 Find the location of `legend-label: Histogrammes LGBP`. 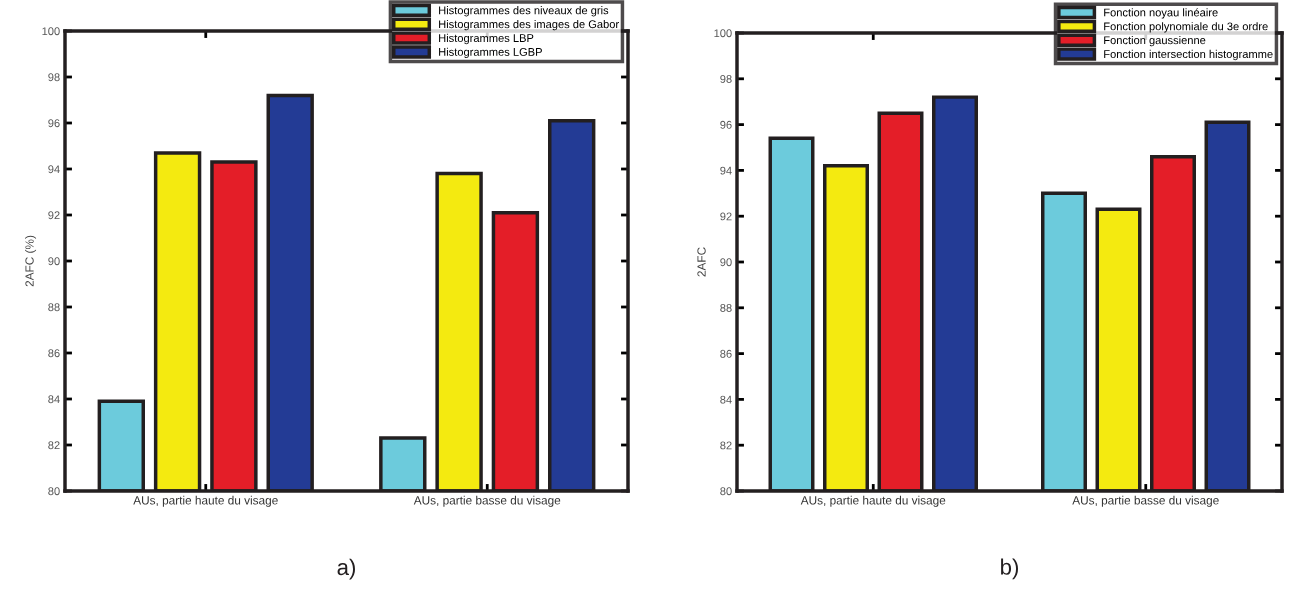

legend-label: Histogrammes LGBP is located at coordinates (490, 53).